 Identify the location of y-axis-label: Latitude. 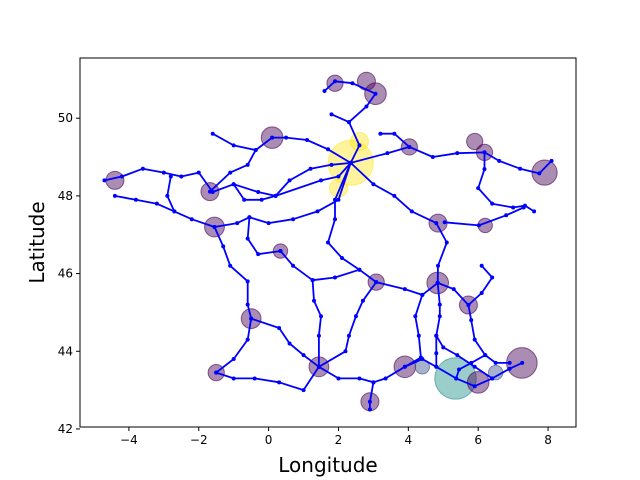
(37, 242).